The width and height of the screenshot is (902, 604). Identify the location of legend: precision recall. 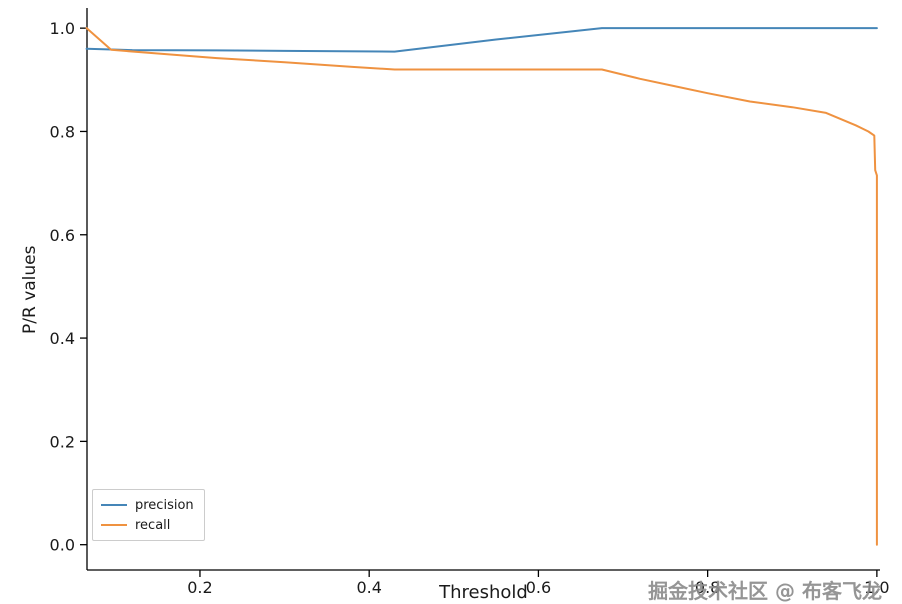
(148, 515).